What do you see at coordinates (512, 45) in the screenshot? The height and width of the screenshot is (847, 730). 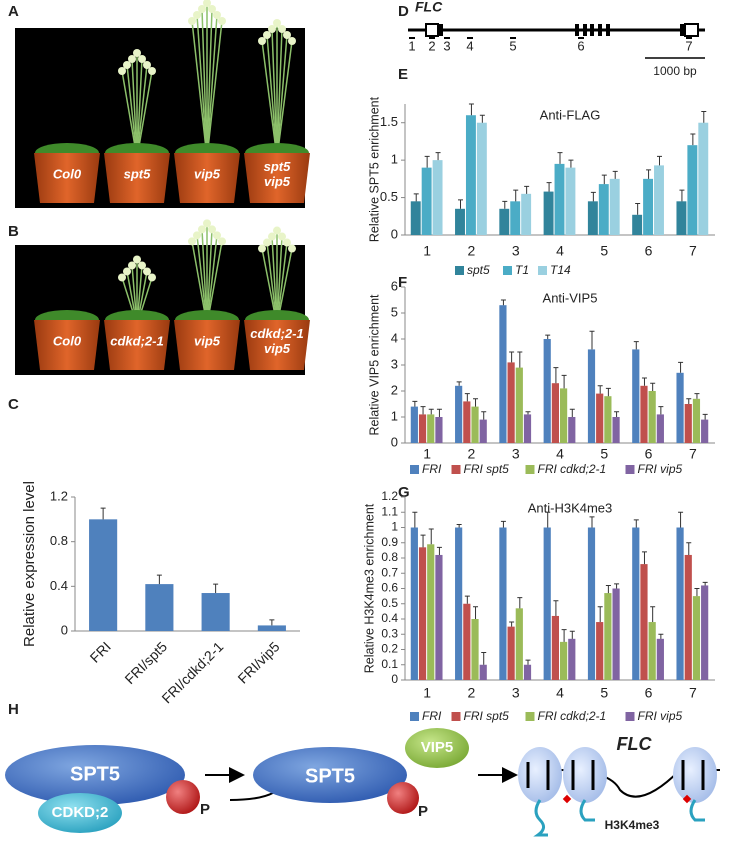 I see `primer-label: 5` at bounding box center [512, 45].